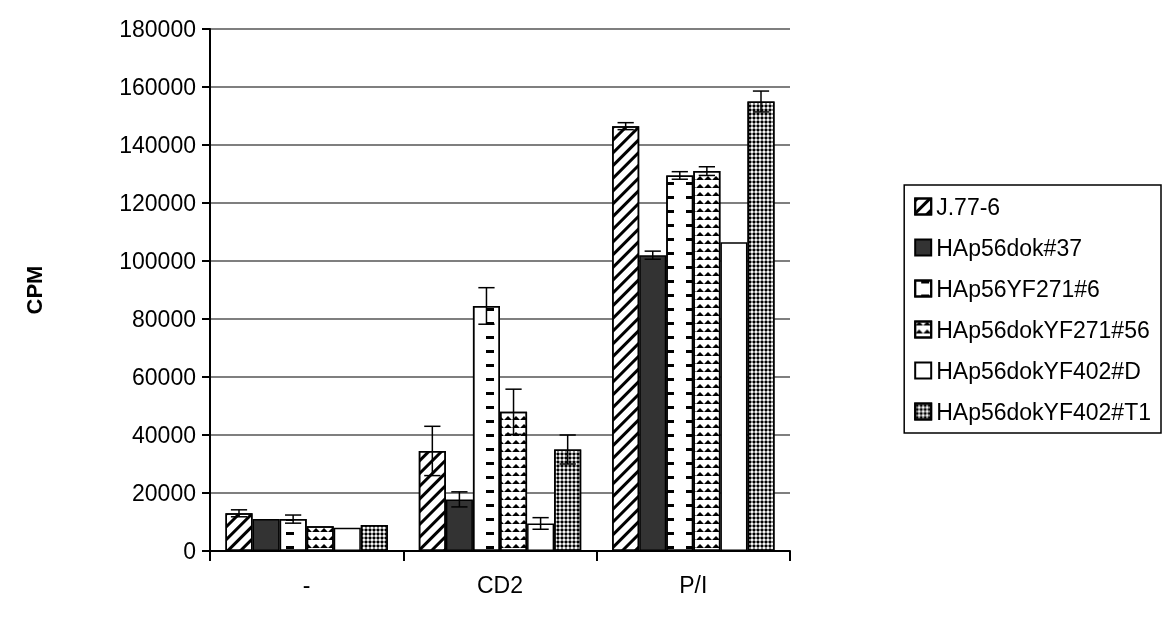 This screenshot has height=618, width=1171. Describe the element at coordinates (157, 145) in the screenshot. I see `y-tick-label: 140000` at that location.